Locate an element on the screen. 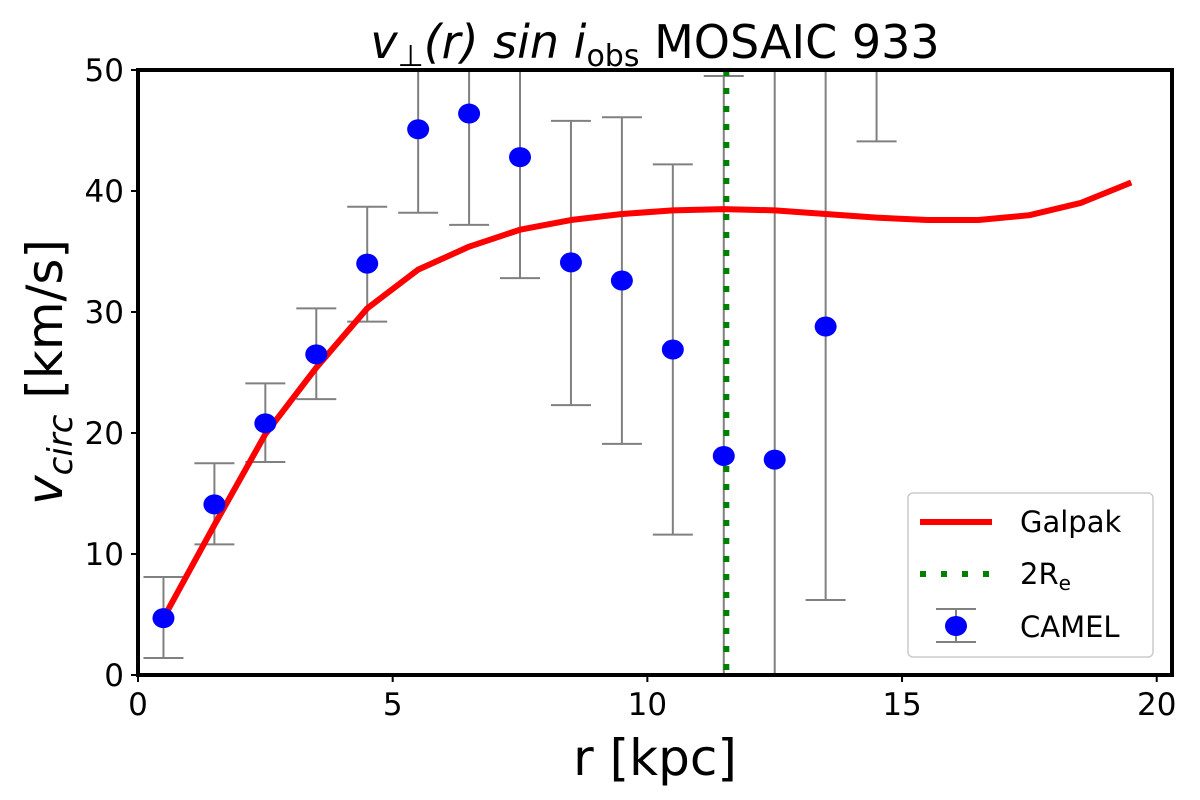 This screenshot has width=1200, height=800. x-tick-label: 5 is located at coordinates (393, 705).